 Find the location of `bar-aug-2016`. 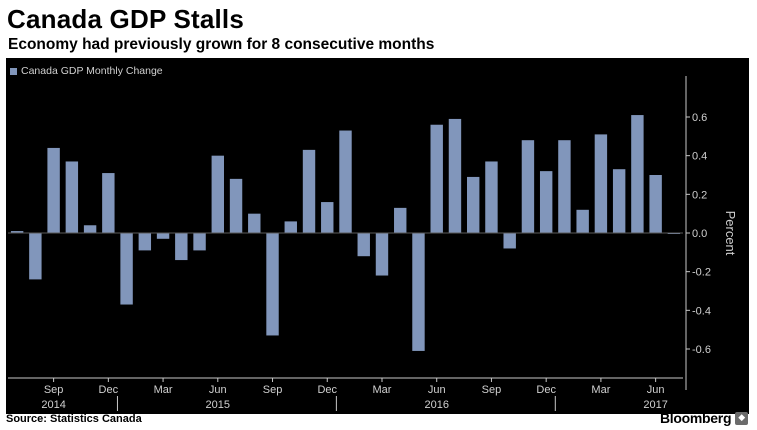

bar-aug-2016 is located at coordinates (473, 204).